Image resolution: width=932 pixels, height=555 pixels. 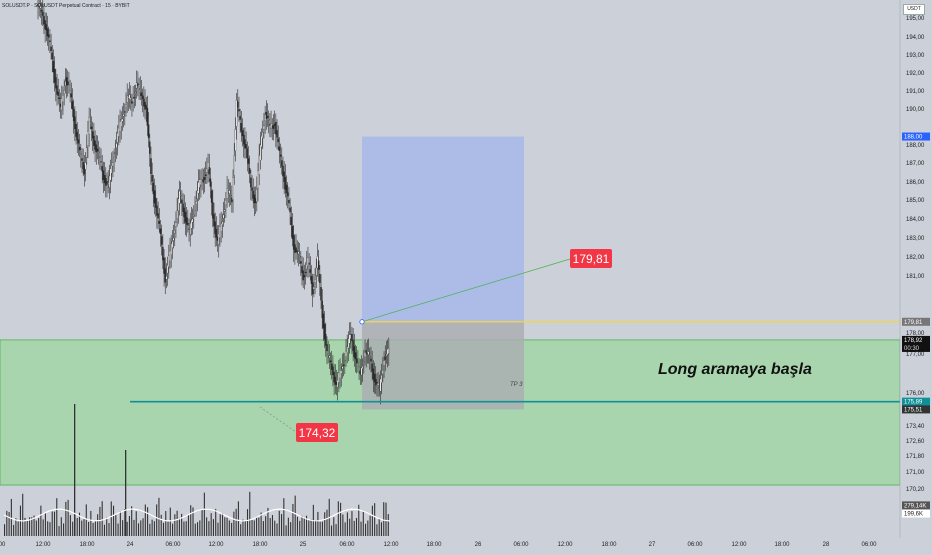 I want to click on currency-badge: USDT, so click(x=914, y=9).